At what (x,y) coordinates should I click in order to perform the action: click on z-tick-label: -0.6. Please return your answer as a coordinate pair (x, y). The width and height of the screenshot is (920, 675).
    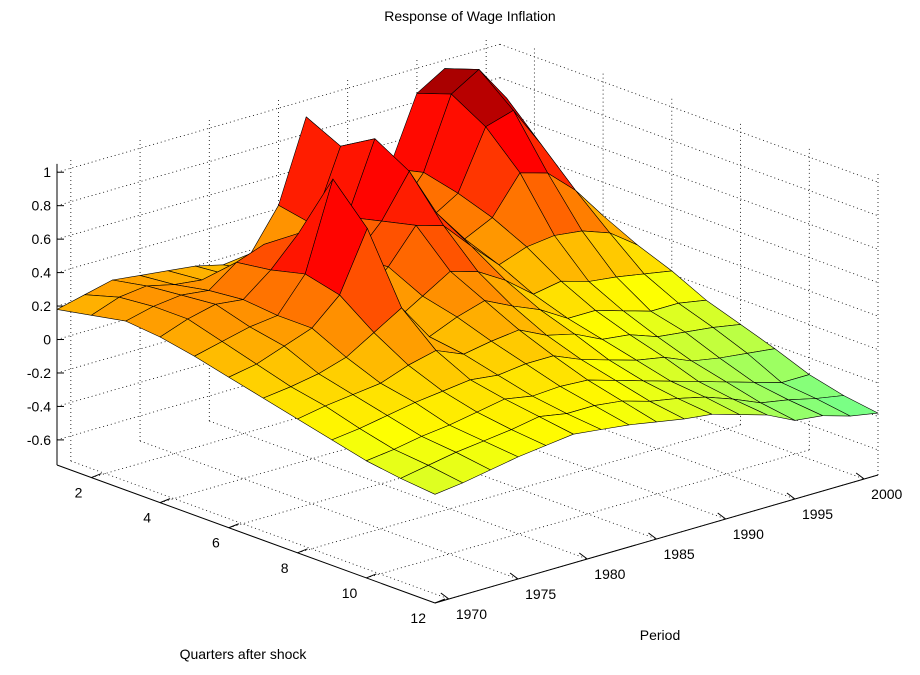
    Looking at the image, I should click on (39, 440).